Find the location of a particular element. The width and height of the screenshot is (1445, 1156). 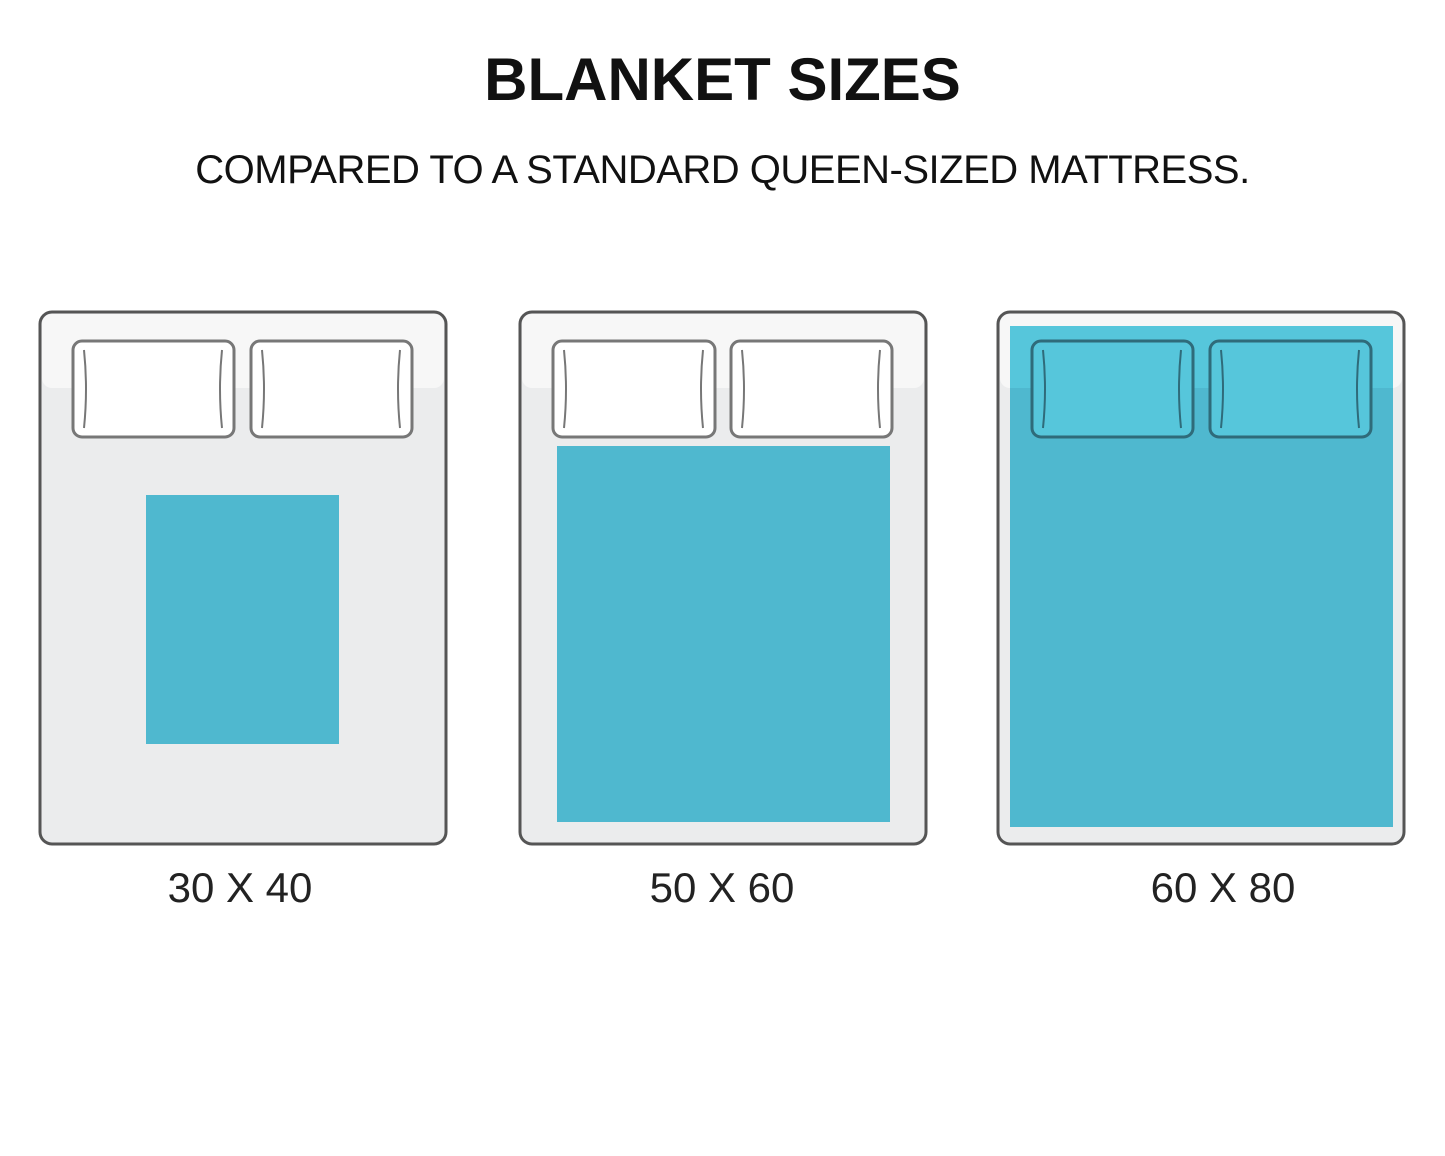

bed-label: 50 X 60 is located at coordinates (722, 887).